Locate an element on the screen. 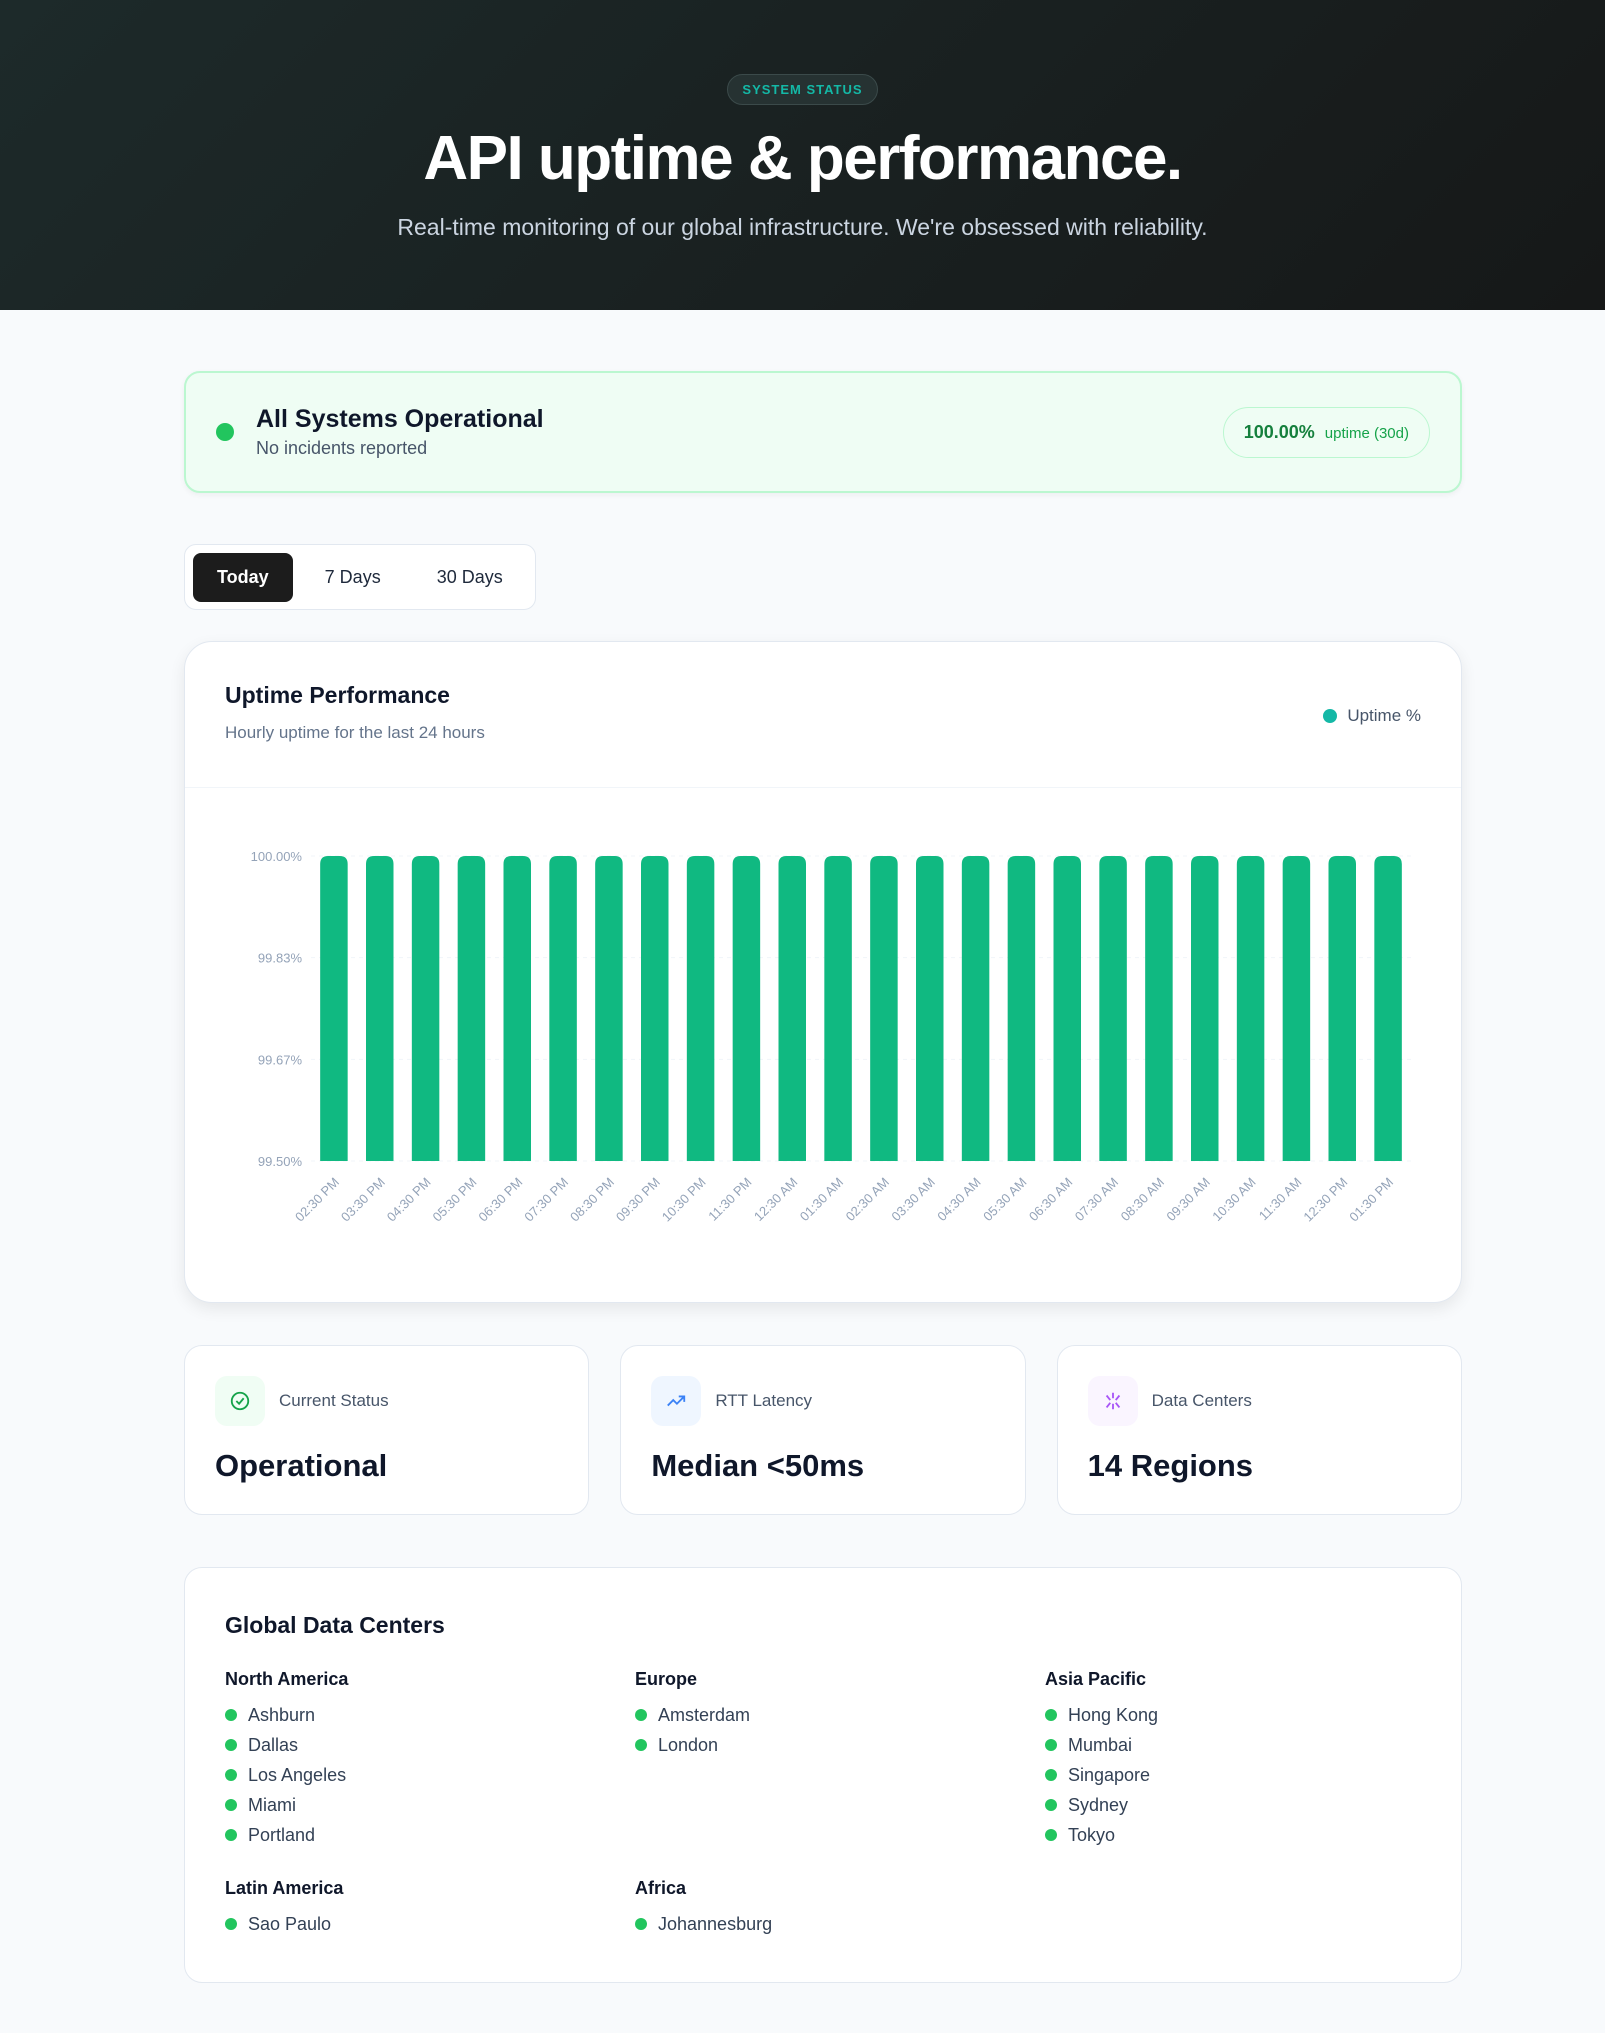  stat-card-data-centers: Data Centers 14 Regions is located at coordinates (1259, 1430).